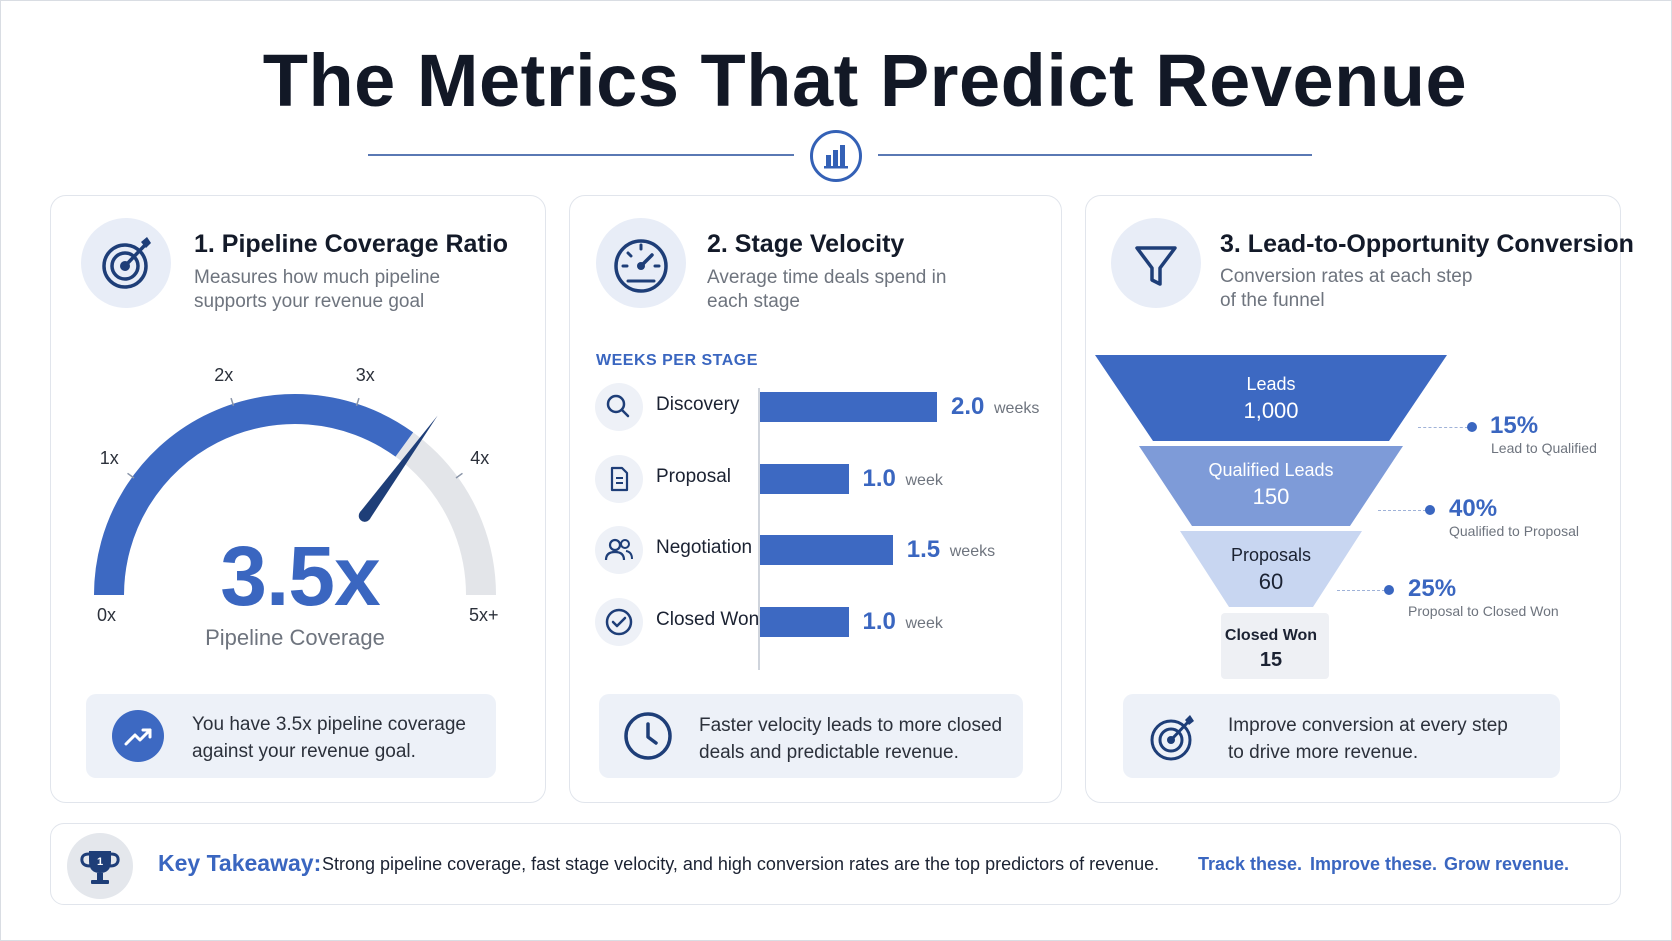 The height and width of the screenshot is (941, 1672). I want to click on gauge-value: 3.5x, so click(300, 576).